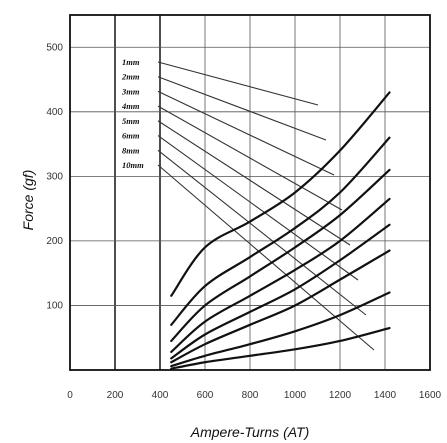 Image resolution: width=447 pixels, height=443 pixels. What do you see at coordinates (133, 165) in the screenshot?
I see `series-label-10mm: 10mm` at bounding box center [133, 165].